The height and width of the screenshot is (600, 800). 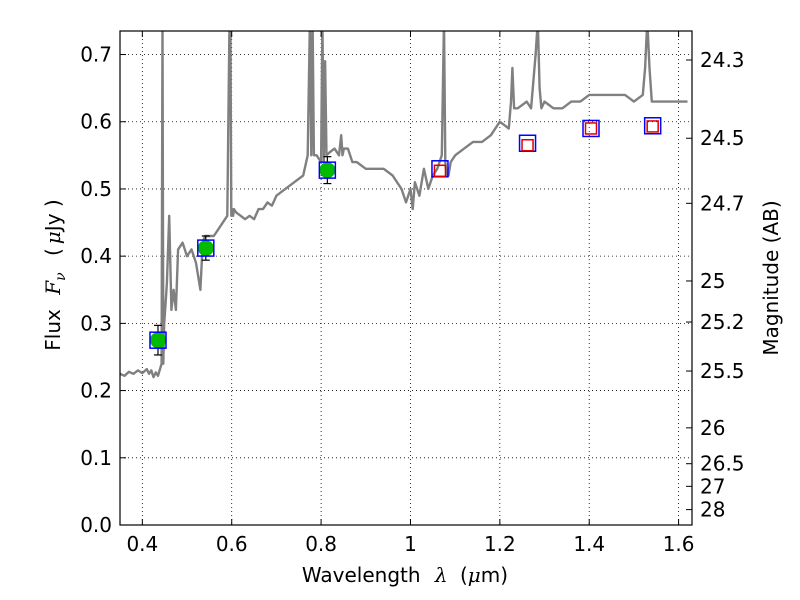 I want to click on y-tick-label: 0.2, so click(x=96, y=391).